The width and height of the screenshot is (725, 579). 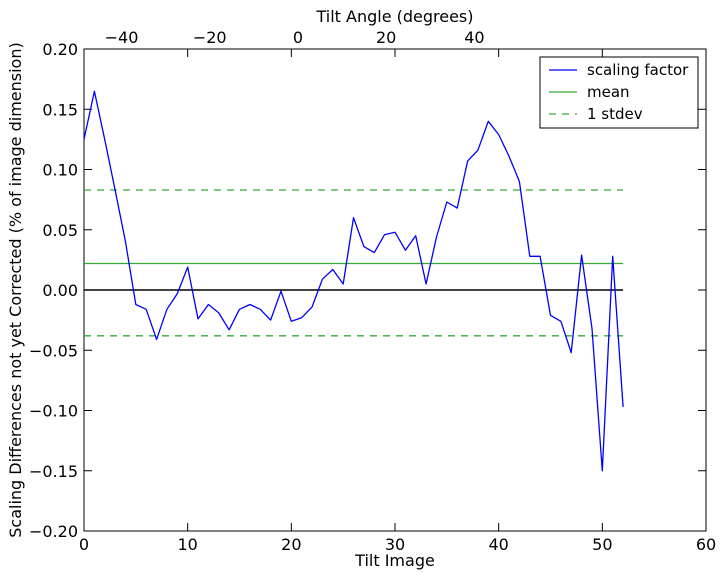 What do you see at coordinates (122, 37) in the screenshot?
I see `x2-tick-label: −40` at bounding box center [122, 37].